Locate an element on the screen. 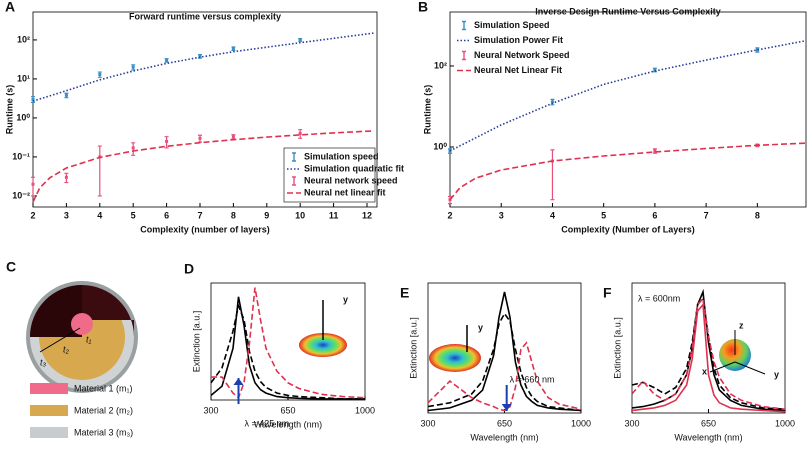 Image resolution: width=808 pixels, height=458 pixels. y-tick-label: 10¹ is located at coordinates (23, 78).